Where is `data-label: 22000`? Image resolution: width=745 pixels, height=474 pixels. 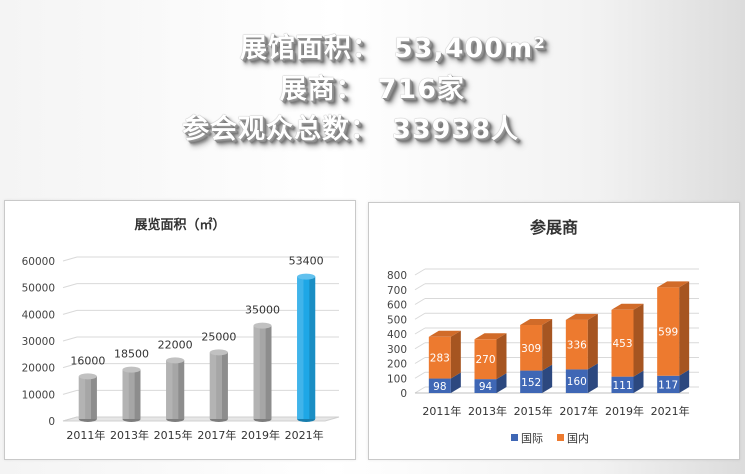
data-label: 22000 is located at coordinates (175, 344).